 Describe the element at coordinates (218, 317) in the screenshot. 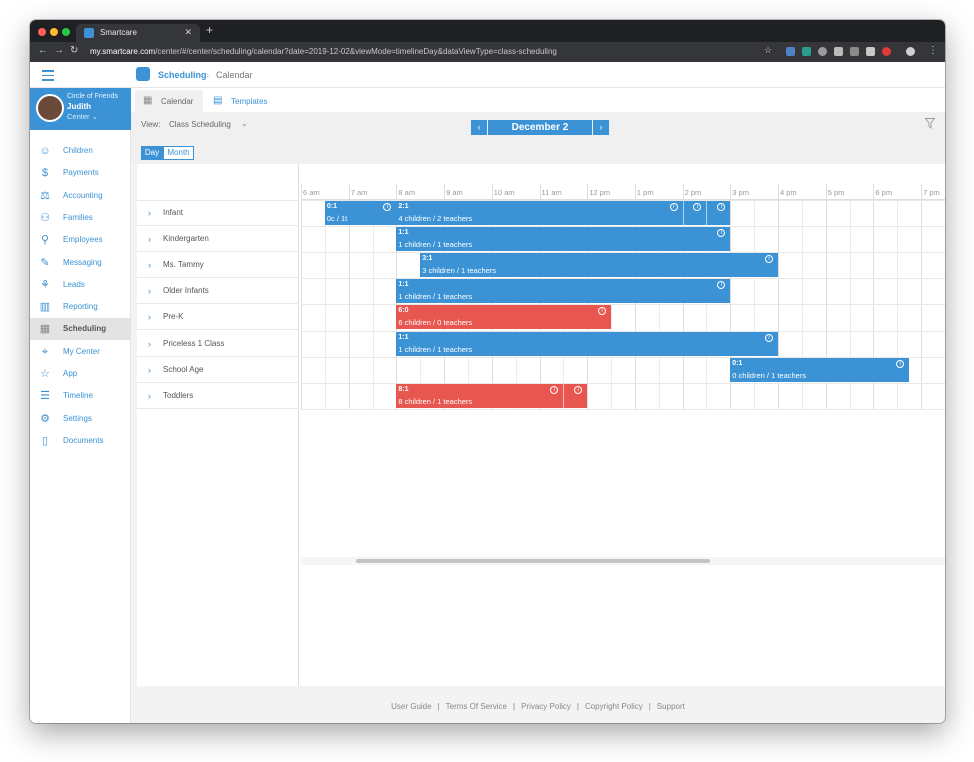

I see `class-row: › Pre-K` at that location.